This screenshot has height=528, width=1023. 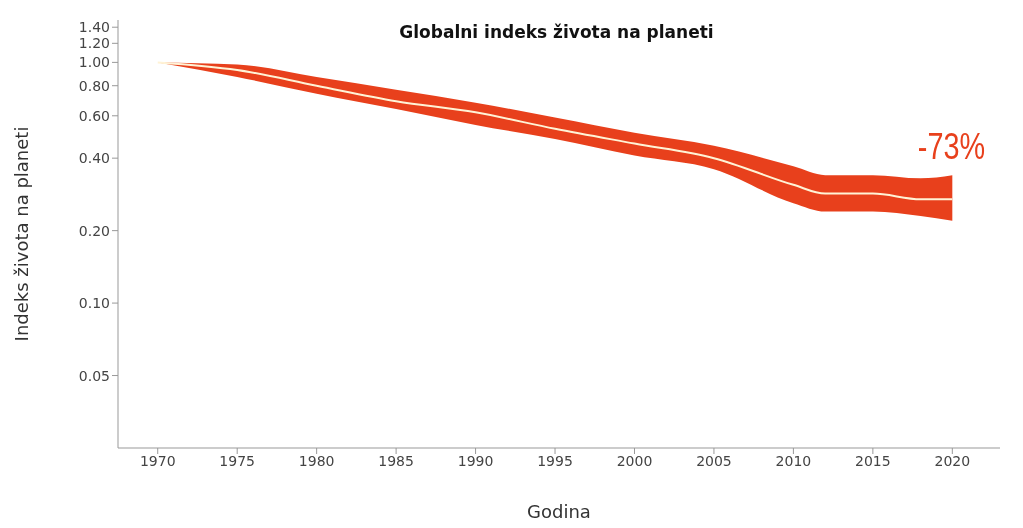 What do you see at coordinates (94, 43) in the screenshot?
I see `y-tick-label: 1.20` at bounding box center [94, 43].